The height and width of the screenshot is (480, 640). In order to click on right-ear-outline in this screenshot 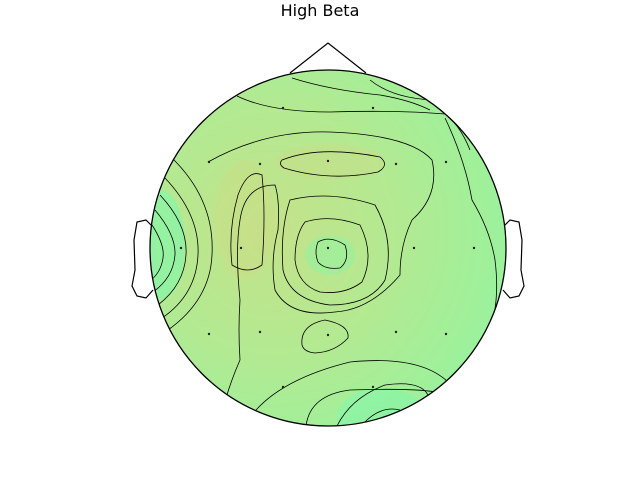, I will do `click(513, 259)`.